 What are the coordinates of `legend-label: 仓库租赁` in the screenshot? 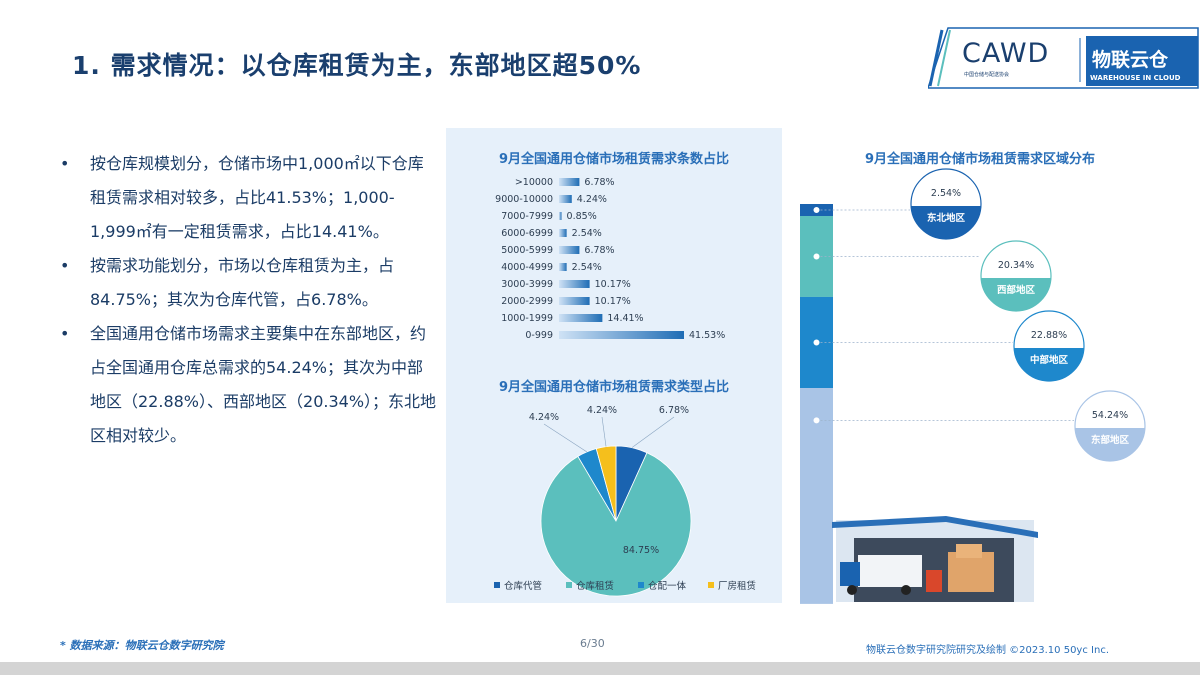 It's located at (595, 586).